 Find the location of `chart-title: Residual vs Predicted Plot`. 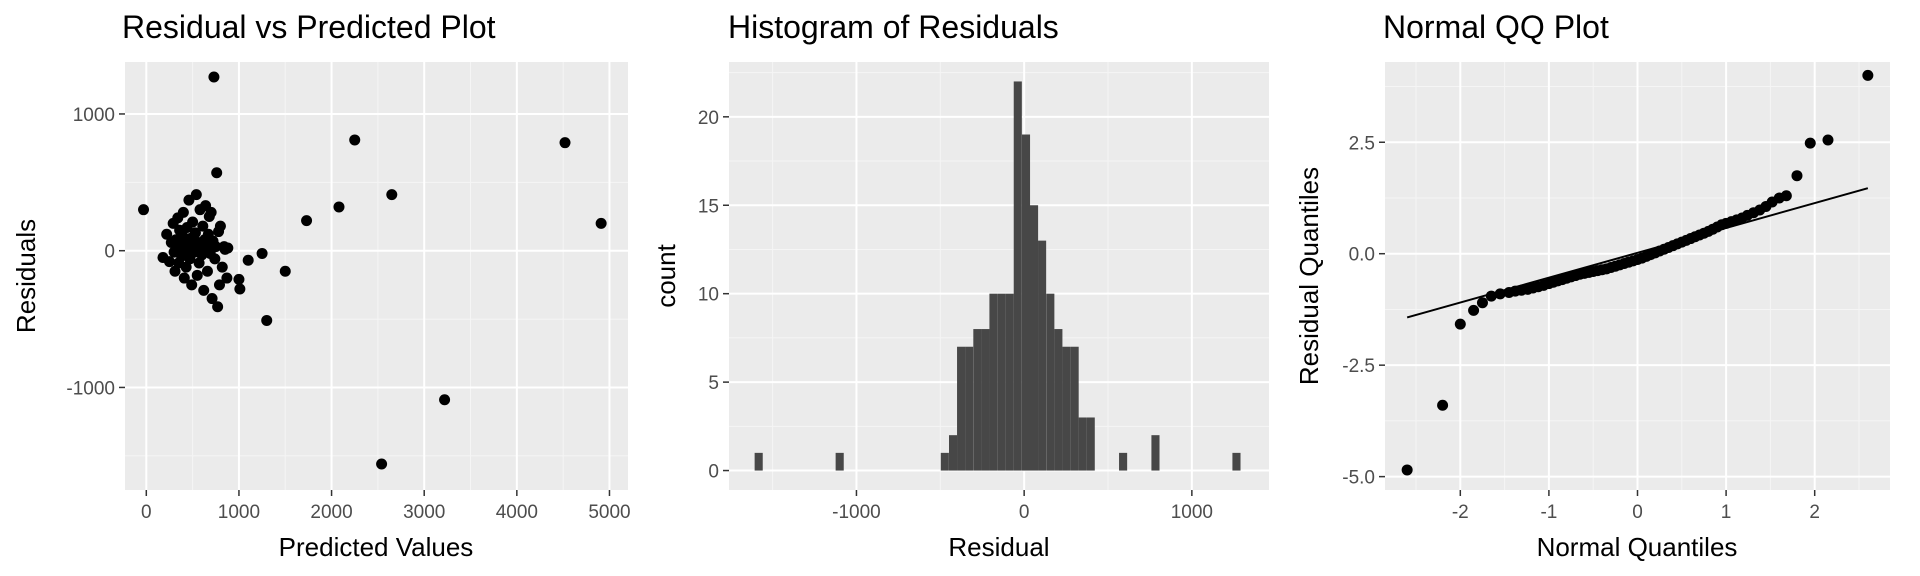

chart-title: Residual vs Predicted Plot is located at coordinates (309, 27).